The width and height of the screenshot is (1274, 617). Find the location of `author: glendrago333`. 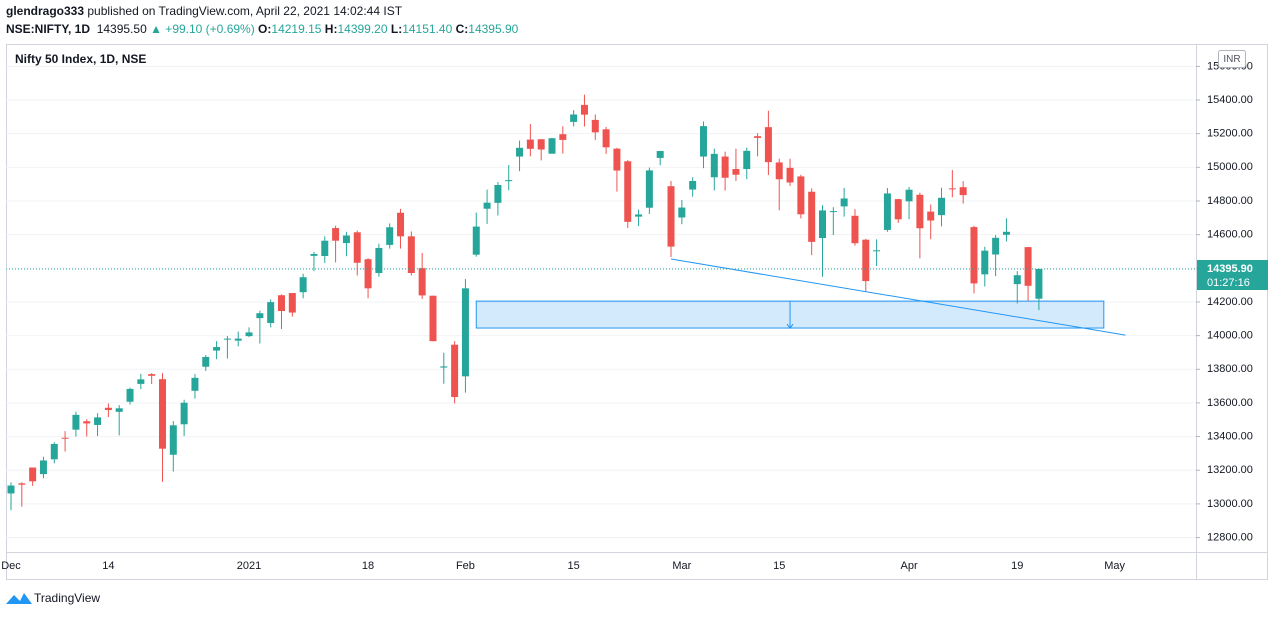

author: glendrago333 is located at coordinates (45, 11).